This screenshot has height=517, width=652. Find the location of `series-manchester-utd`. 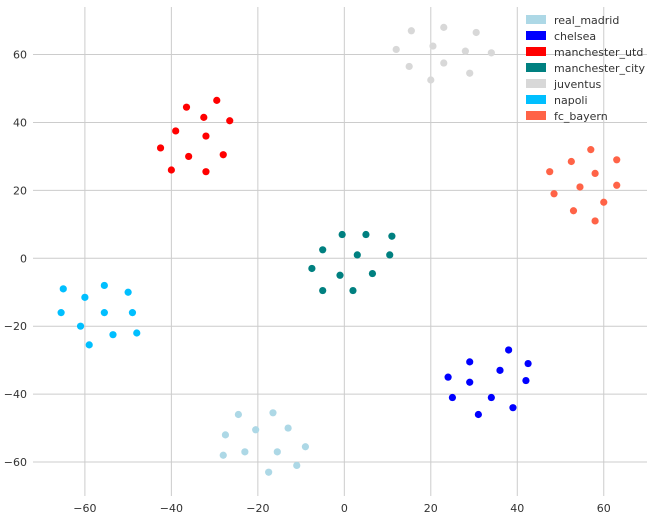

series-manchester-utd is located at coordinates (195, 136).